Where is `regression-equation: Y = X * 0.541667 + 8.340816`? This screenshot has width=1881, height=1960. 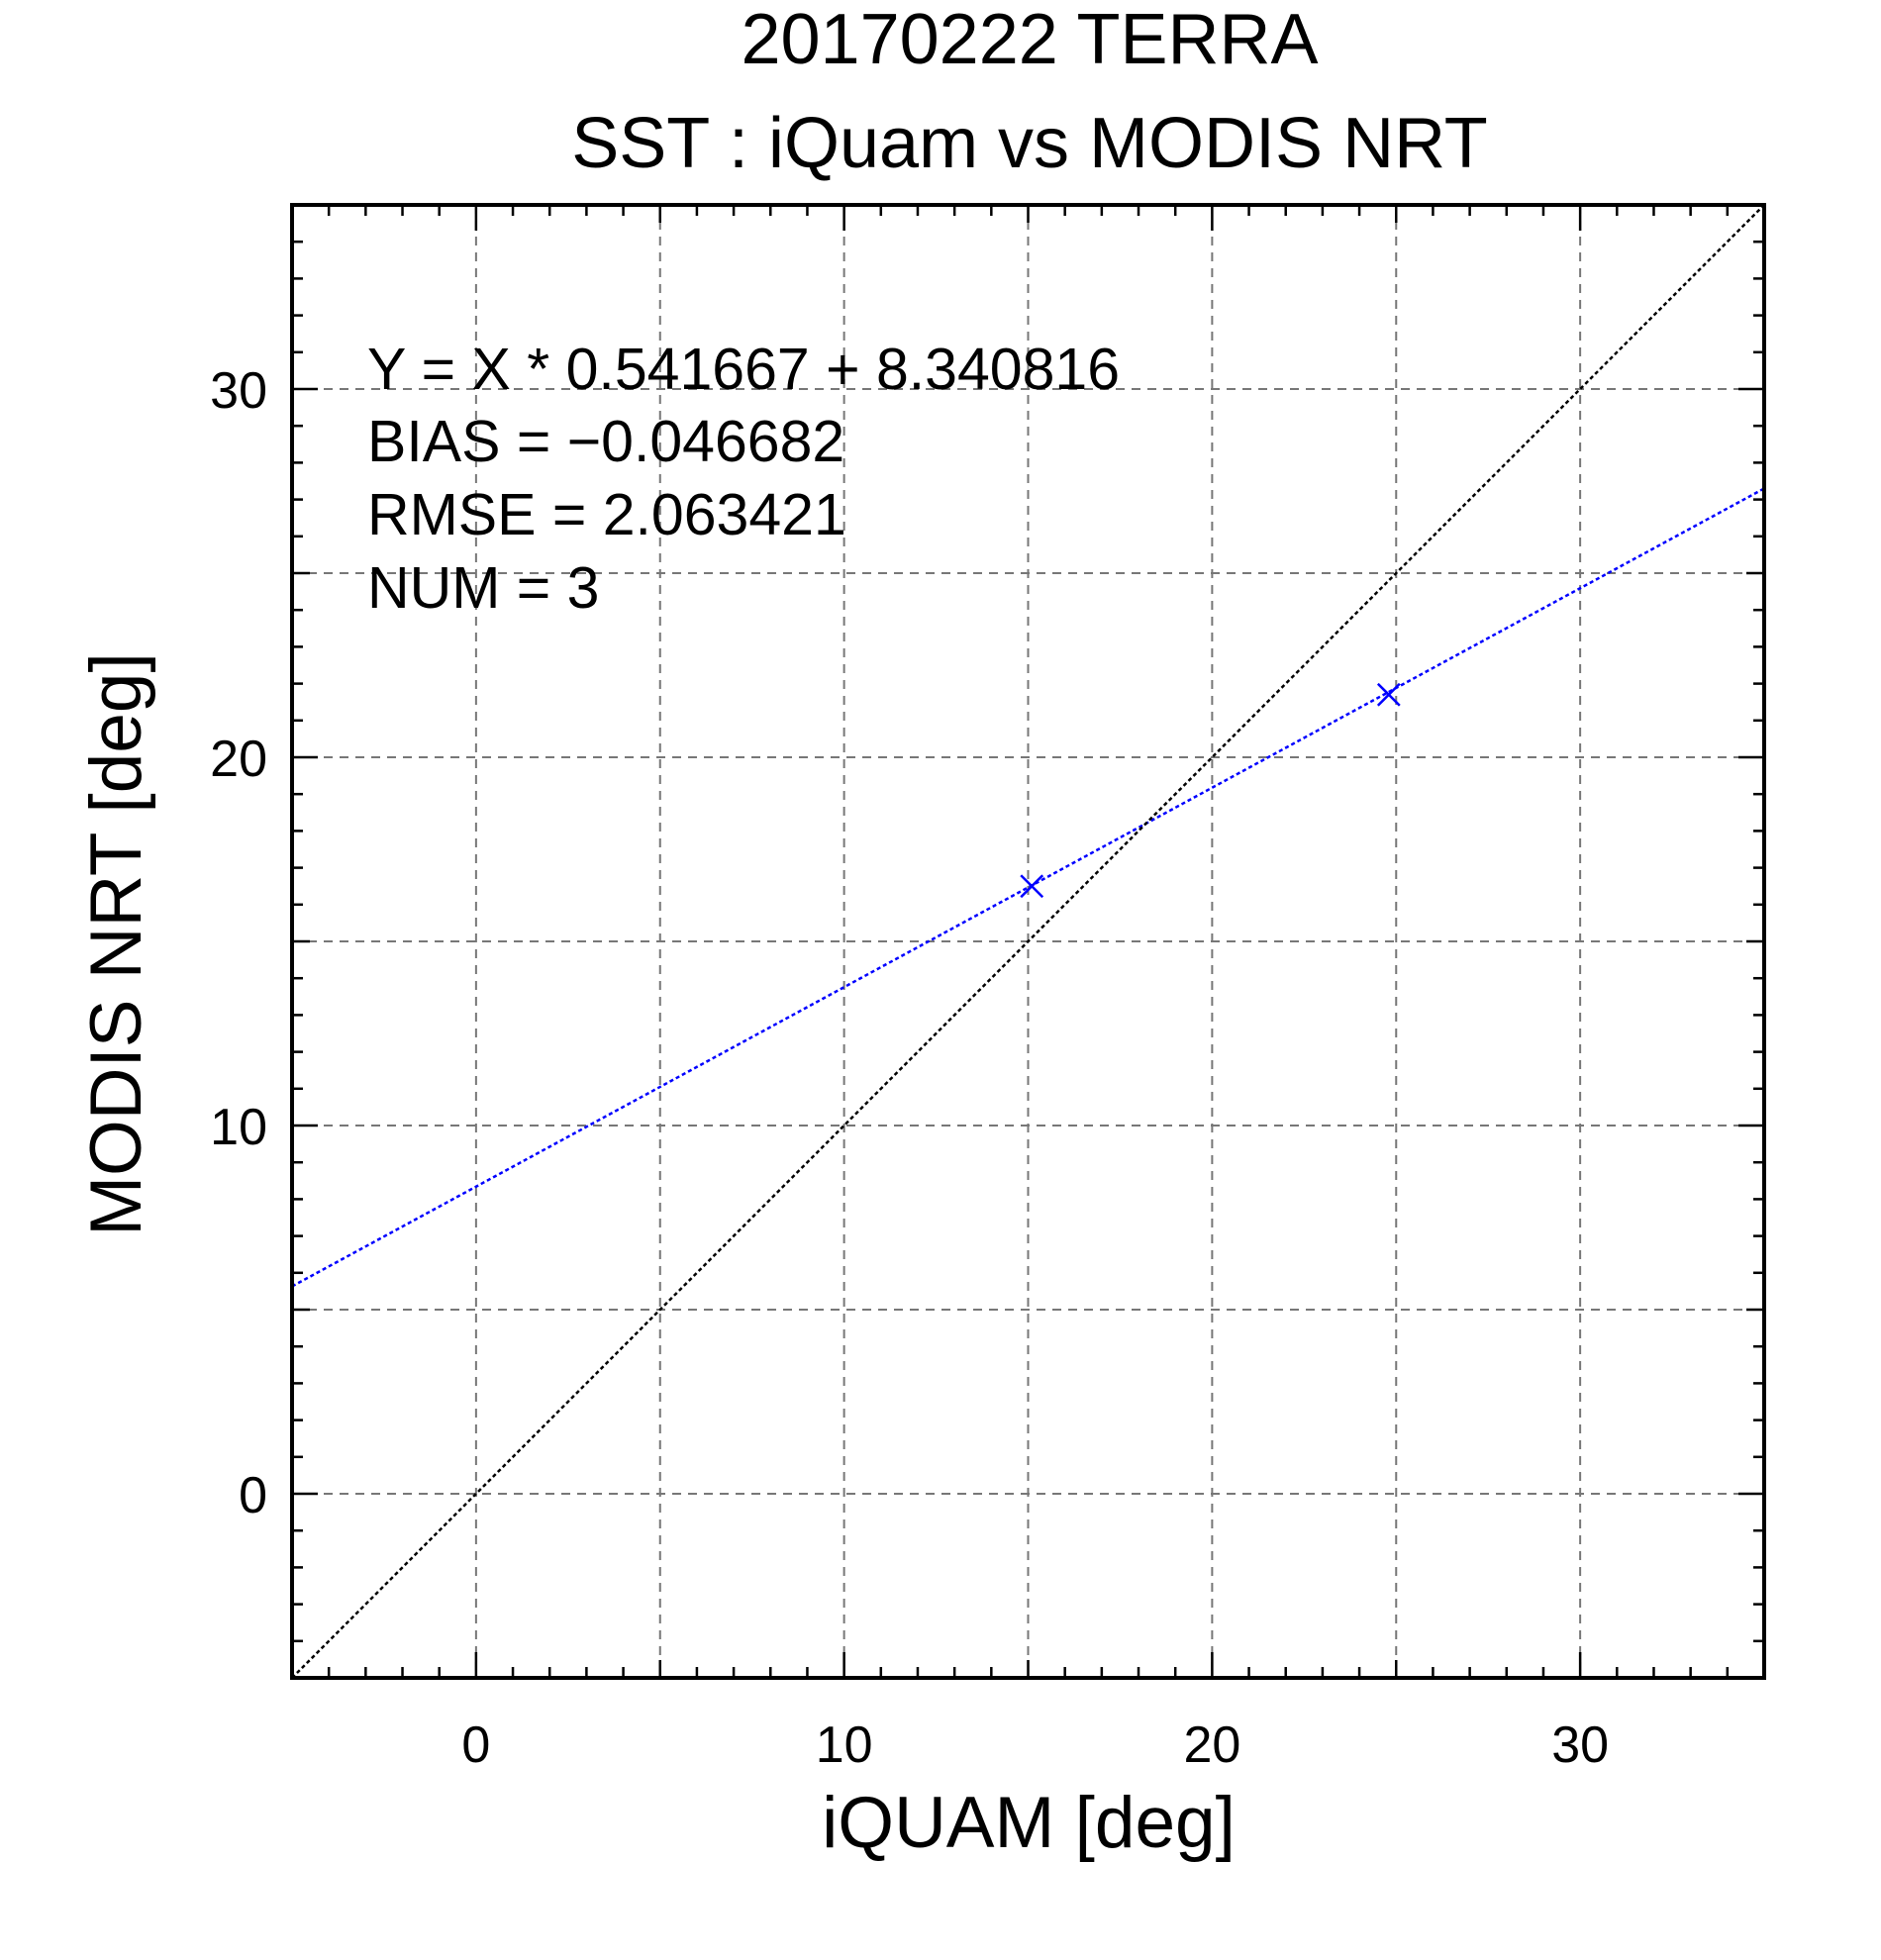 regression-equation: Y = X * 0.541667 + 8.340816 is located at coordinates (744, 369).